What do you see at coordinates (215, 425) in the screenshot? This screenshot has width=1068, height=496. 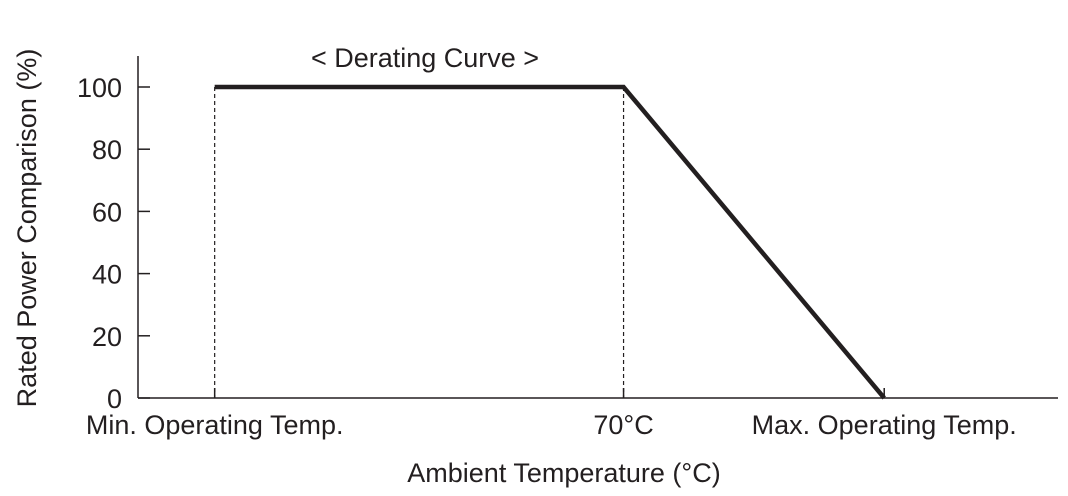 I see `x-tick-label: Min. Operating Temp.` at bounding box center [215, 425].